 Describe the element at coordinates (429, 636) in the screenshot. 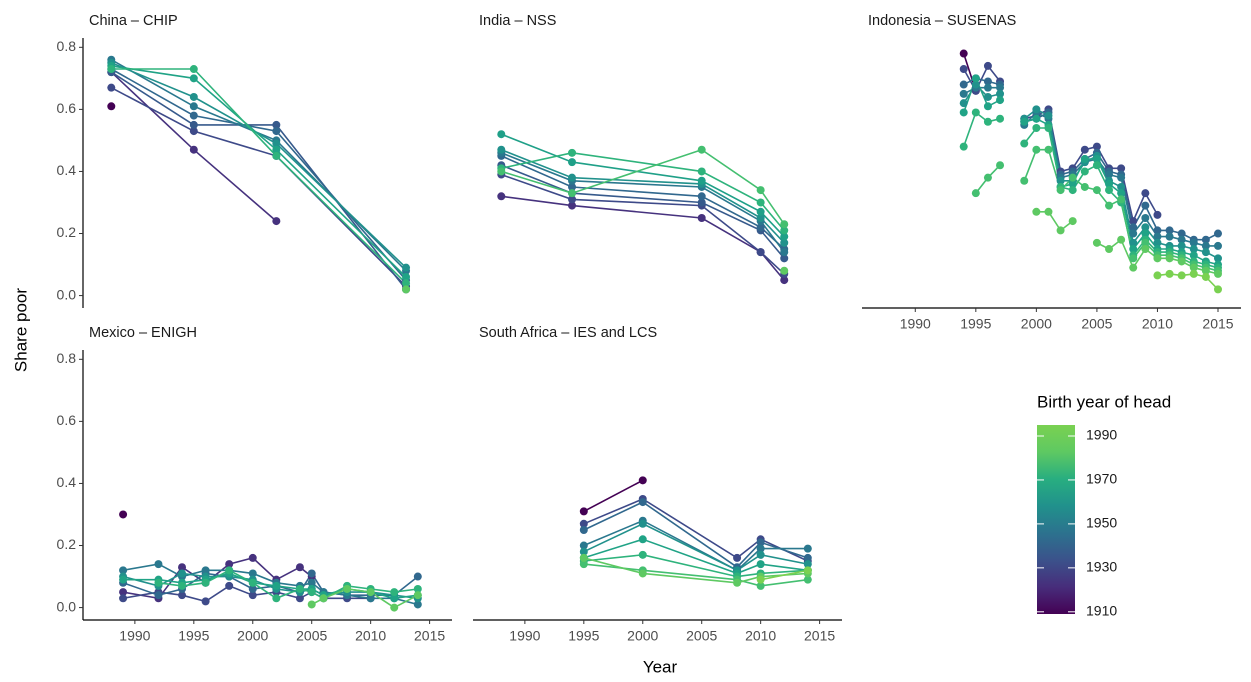

I see `x-tick-label: 2015` at that location.